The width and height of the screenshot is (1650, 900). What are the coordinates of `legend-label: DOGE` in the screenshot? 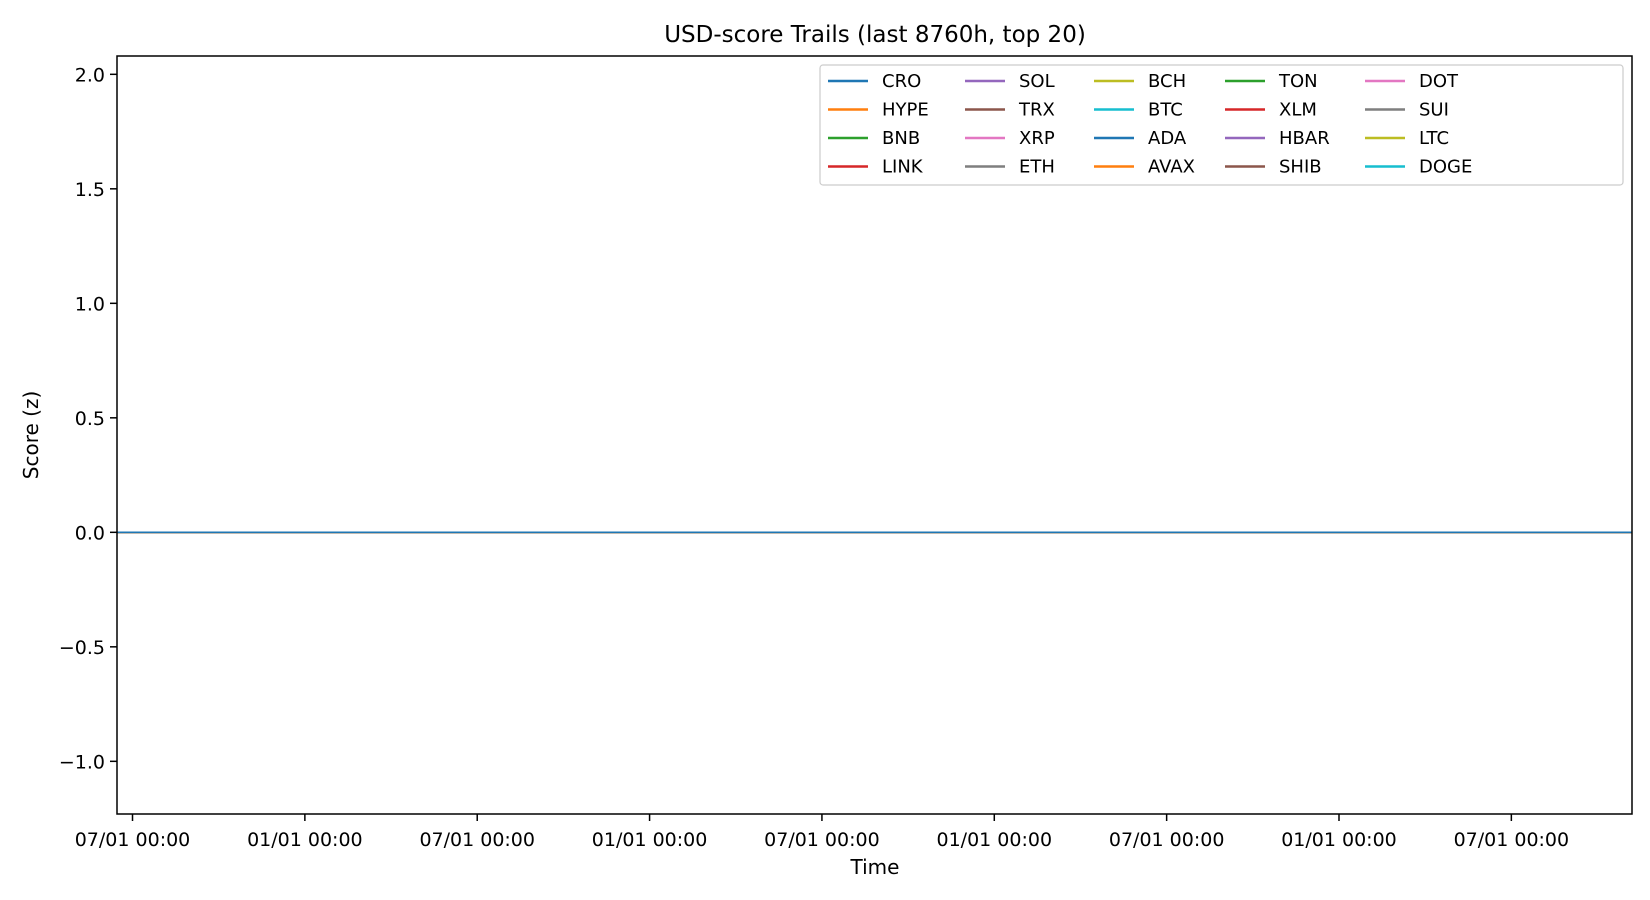 It's located at (1445, 167).